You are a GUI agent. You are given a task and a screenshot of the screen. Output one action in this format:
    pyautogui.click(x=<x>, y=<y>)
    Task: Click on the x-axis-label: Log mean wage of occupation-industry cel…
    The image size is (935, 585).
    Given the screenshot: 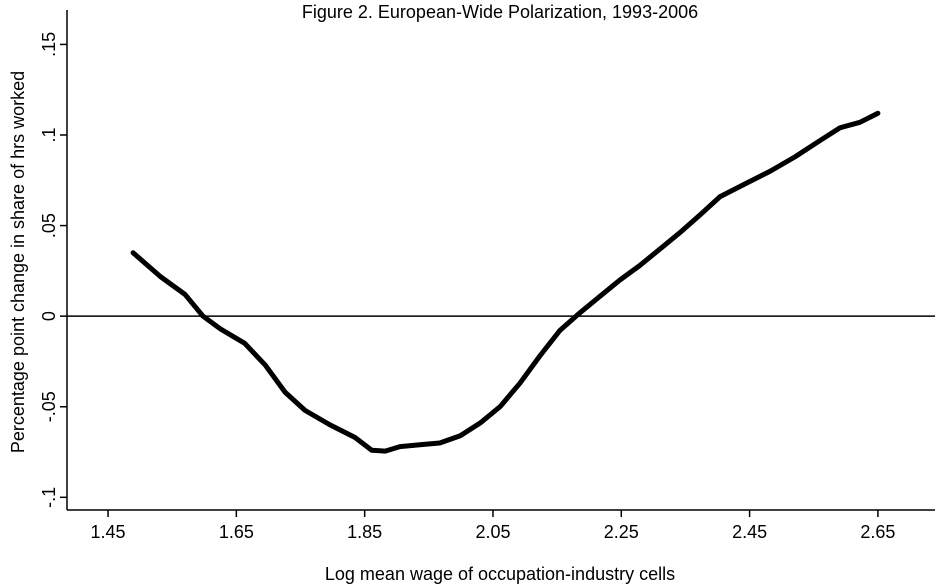 What is the action you would take?
    pyautogui.click(x=500, y=574)
    